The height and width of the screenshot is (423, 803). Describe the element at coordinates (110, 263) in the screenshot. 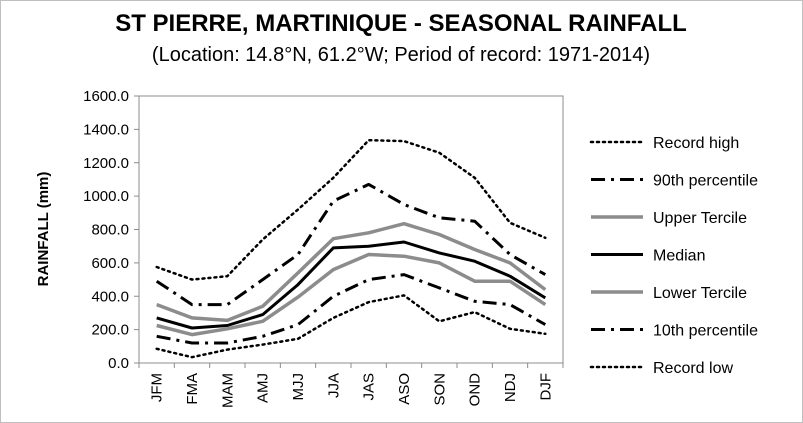

I see `y-tick-label: 600.0` at that location.